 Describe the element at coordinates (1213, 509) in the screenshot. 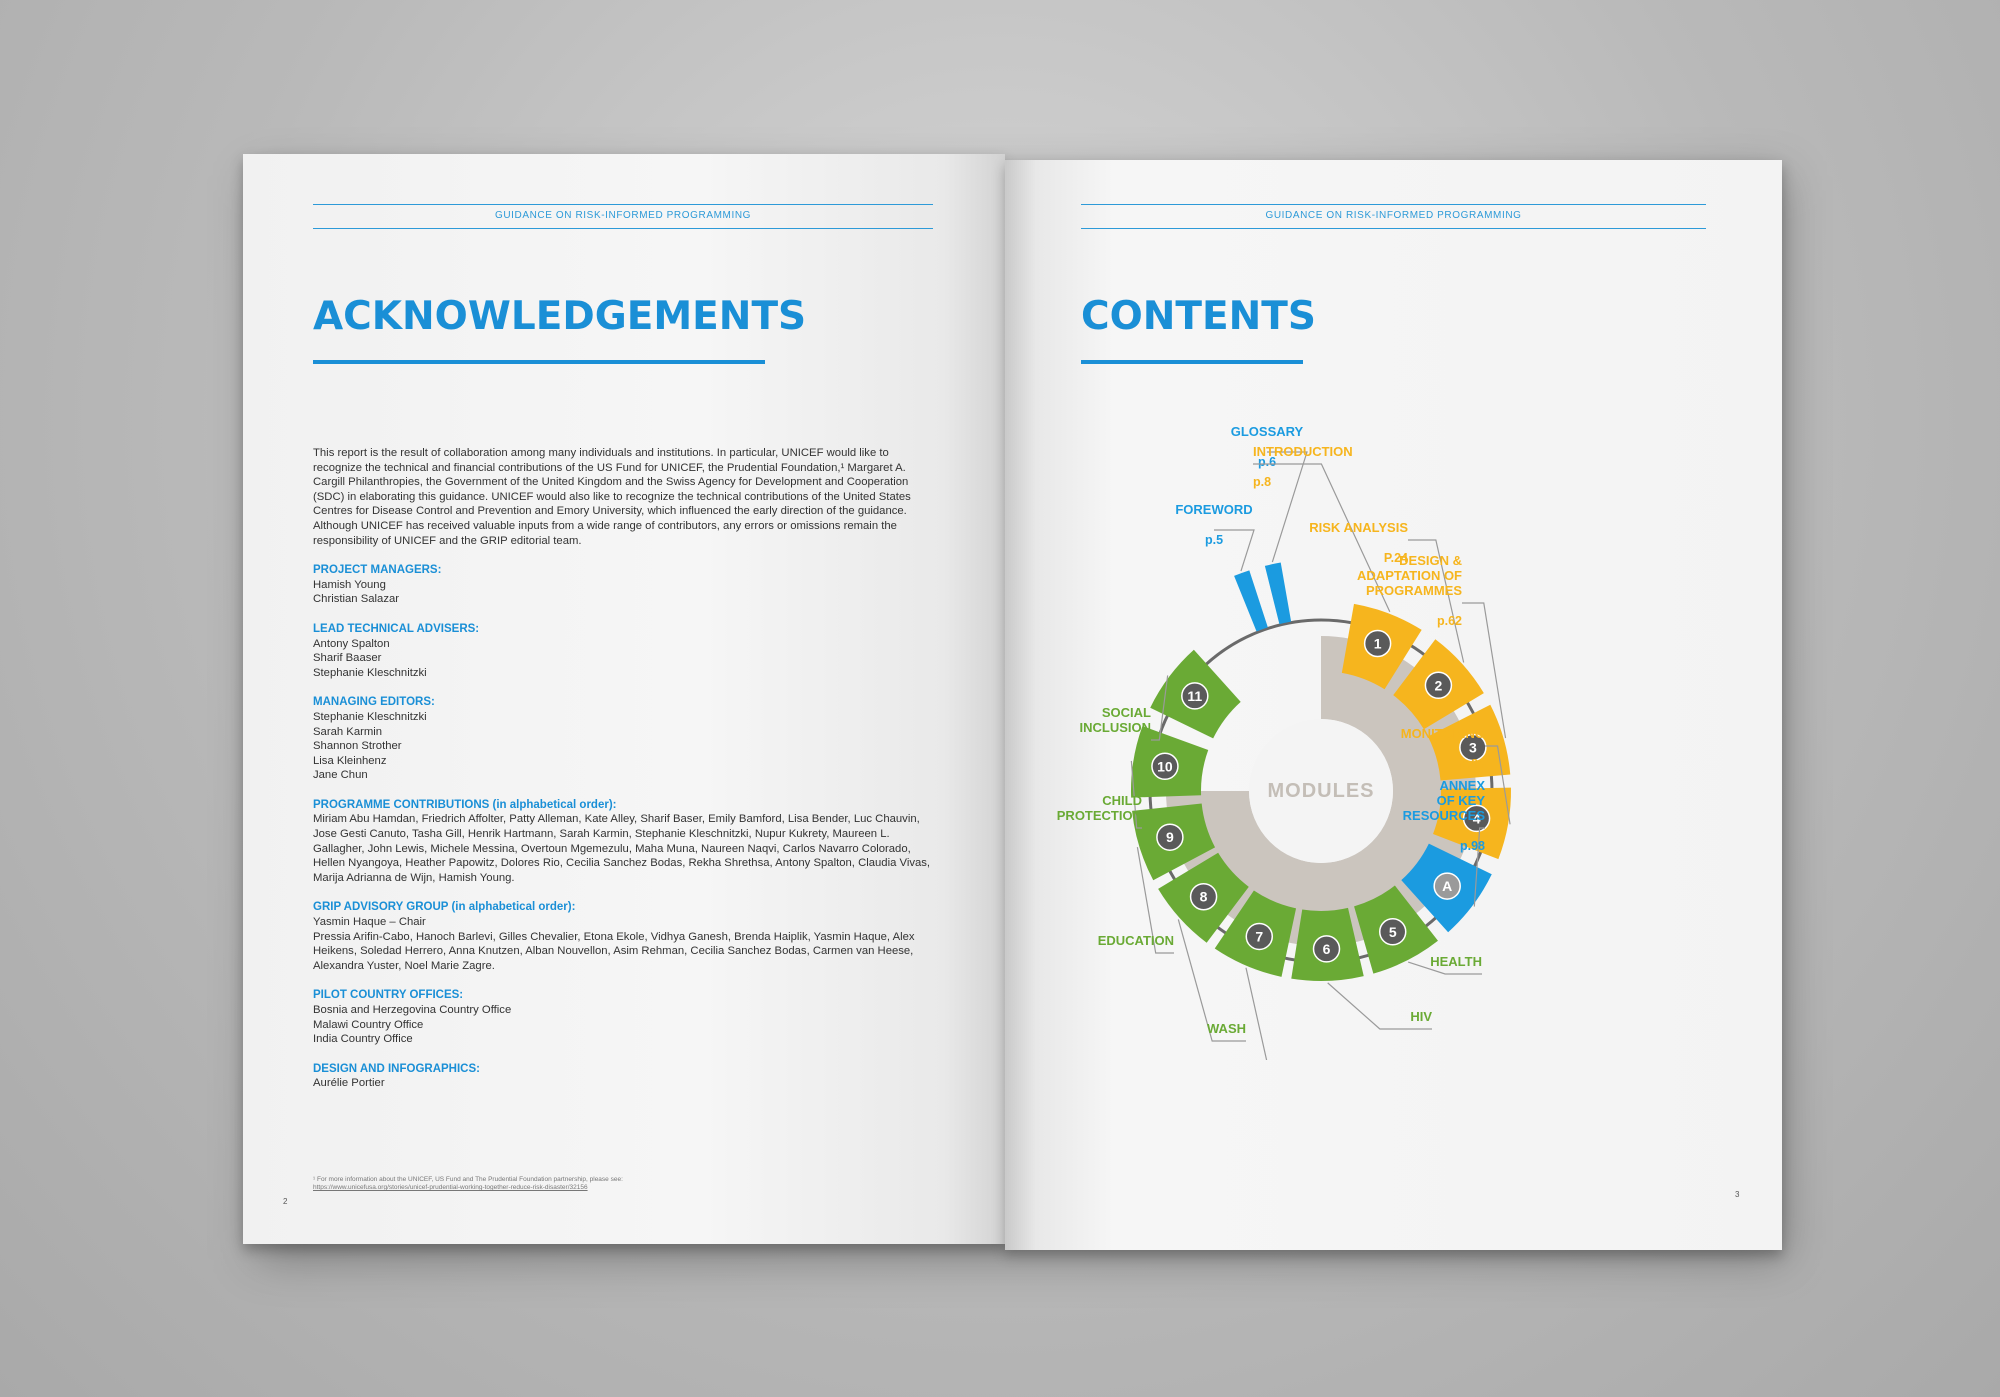

I see `toc-label: FOREWORD` at that location.